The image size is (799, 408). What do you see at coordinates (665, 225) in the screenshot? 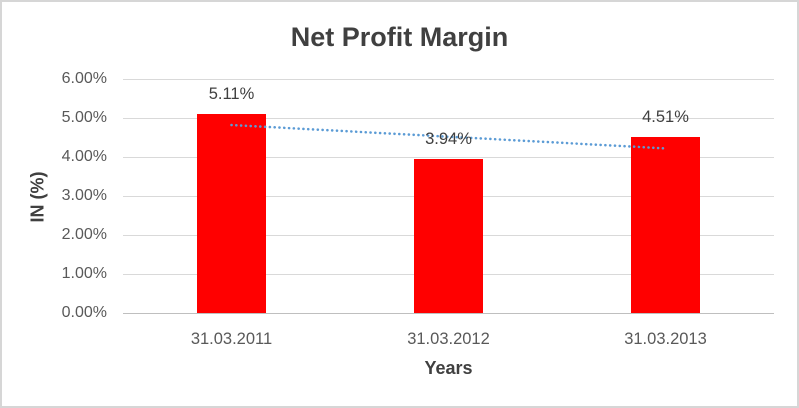
I see `bar-31.03.2013` at bounding box center [665, 225].